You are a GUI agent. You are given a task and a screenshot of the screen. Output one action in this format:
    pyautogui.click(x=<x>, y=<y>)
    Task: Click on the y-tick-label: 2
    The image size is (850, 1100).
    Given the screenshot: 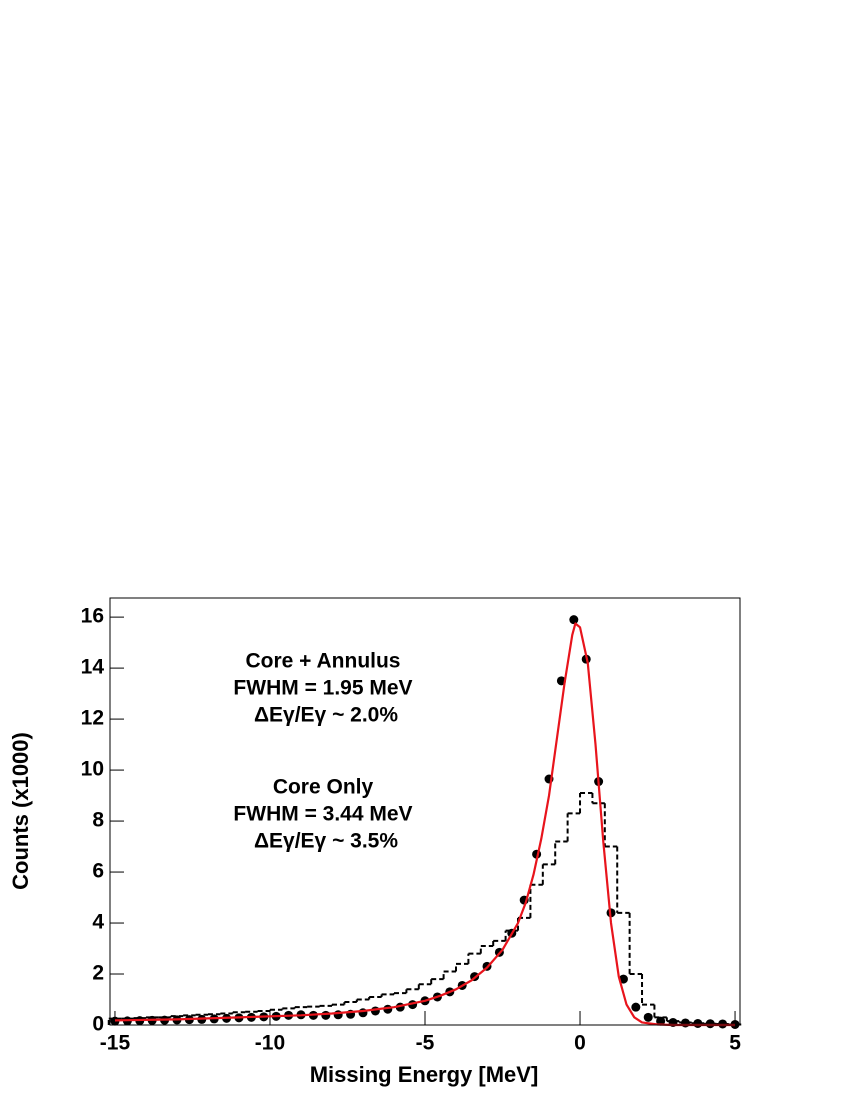 What is the action you would take?
    pyautogui.click(x=98, y=973)
    